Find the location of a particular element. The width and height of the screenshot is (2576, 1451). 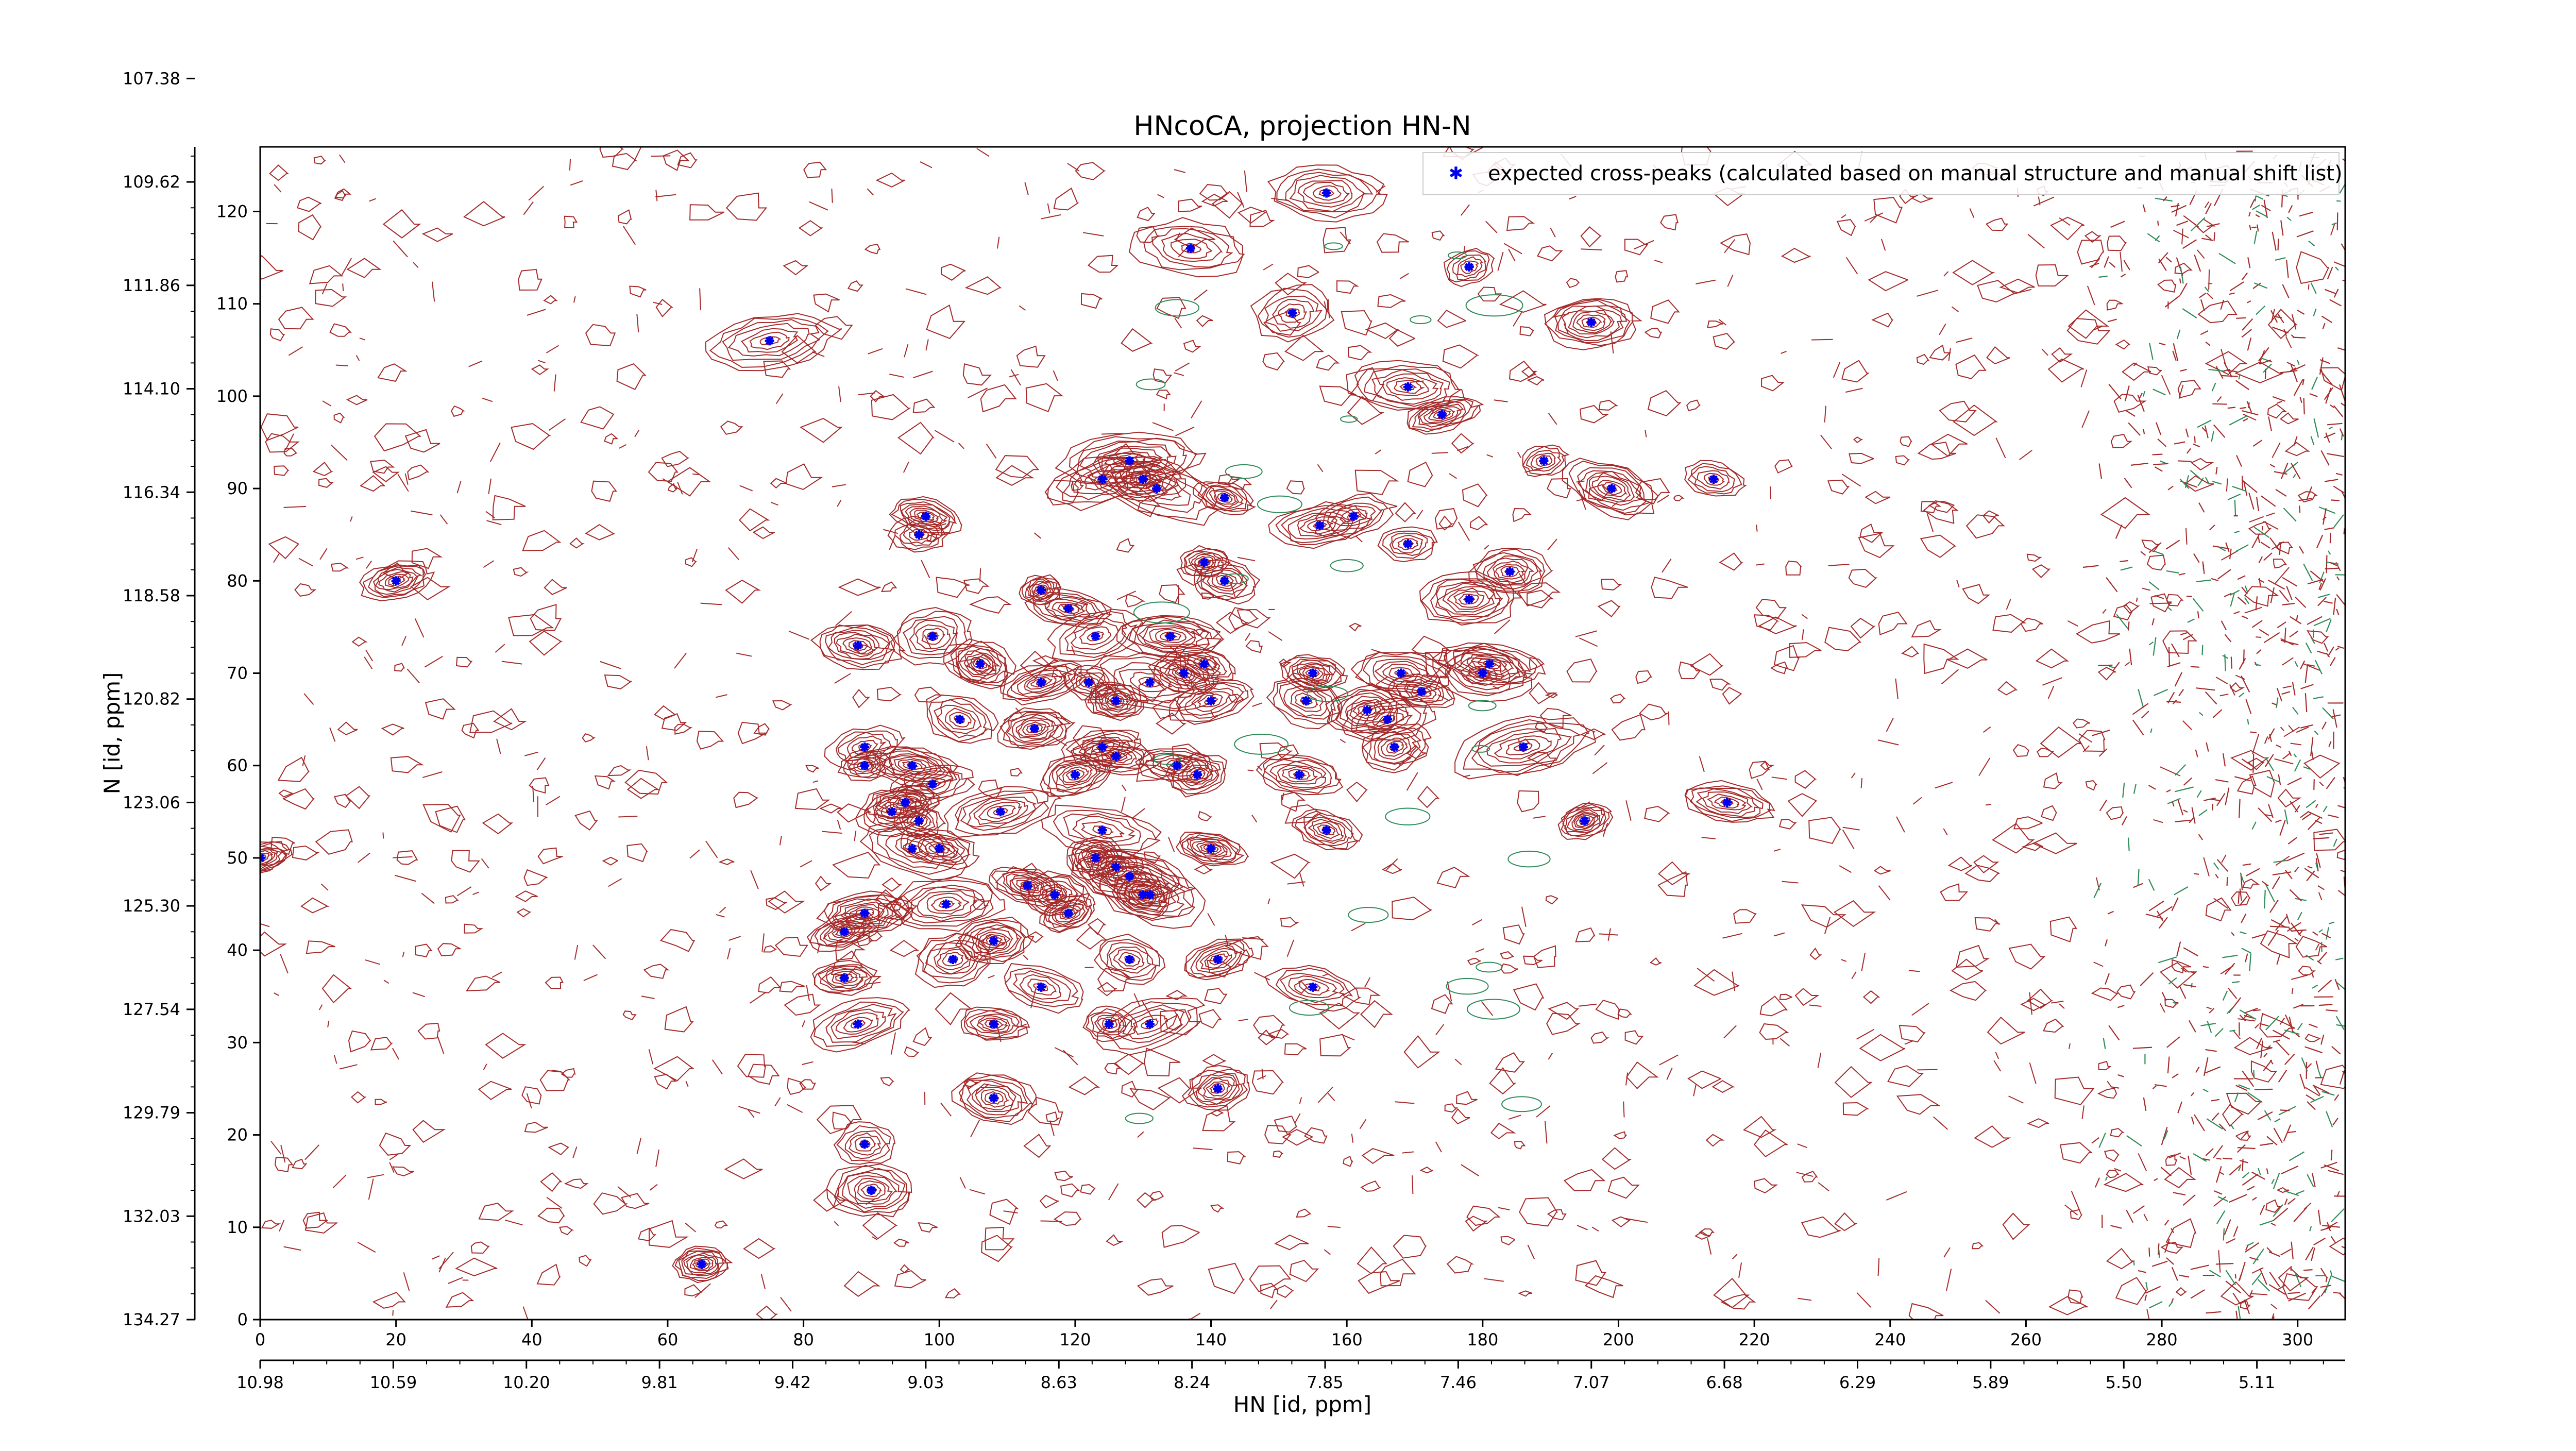

x-axis-label: HN [id, ppm] is located at coordinates (1302, 1404).